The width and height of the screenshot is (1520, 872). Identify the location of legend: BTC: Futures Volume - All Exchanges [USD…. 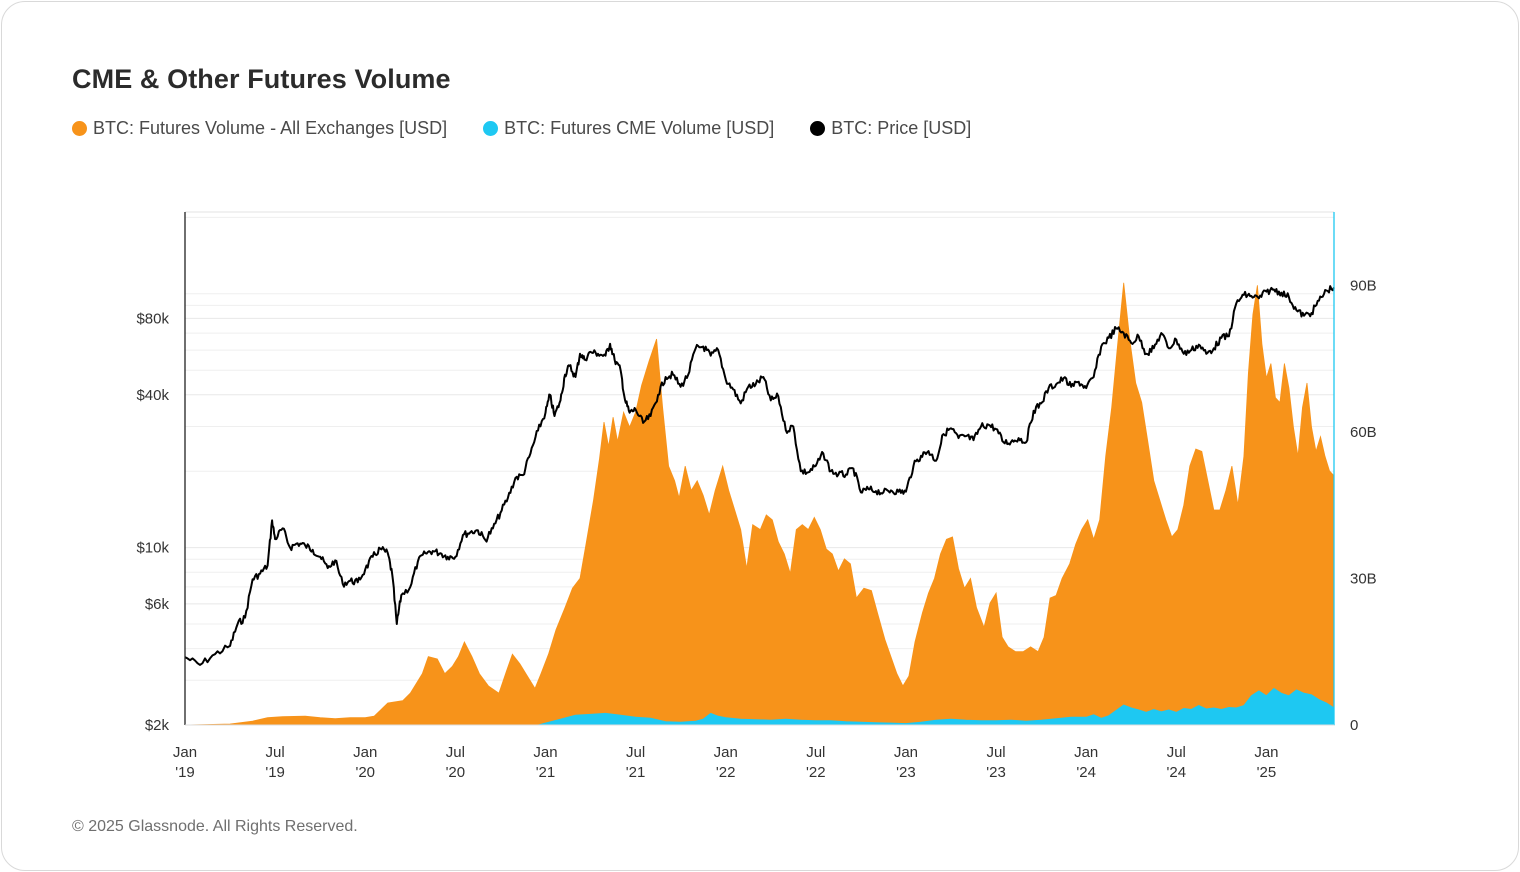
(539, 128).